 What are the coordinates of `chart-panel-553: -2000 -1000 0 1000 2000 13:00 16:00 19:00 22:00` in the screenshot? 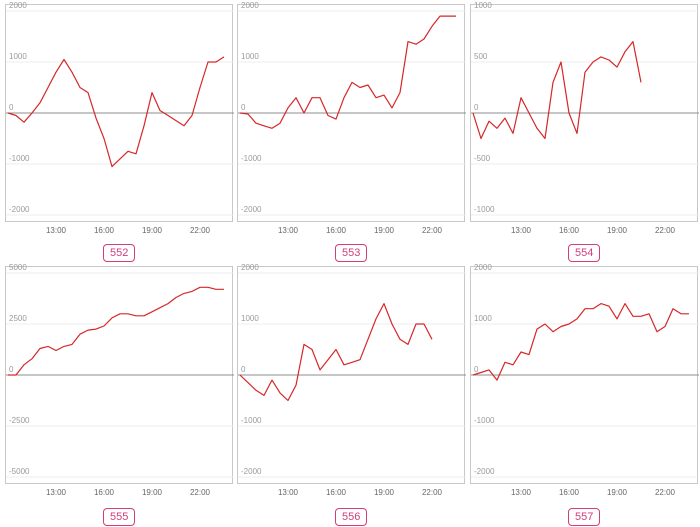 It's located at (351, 118).